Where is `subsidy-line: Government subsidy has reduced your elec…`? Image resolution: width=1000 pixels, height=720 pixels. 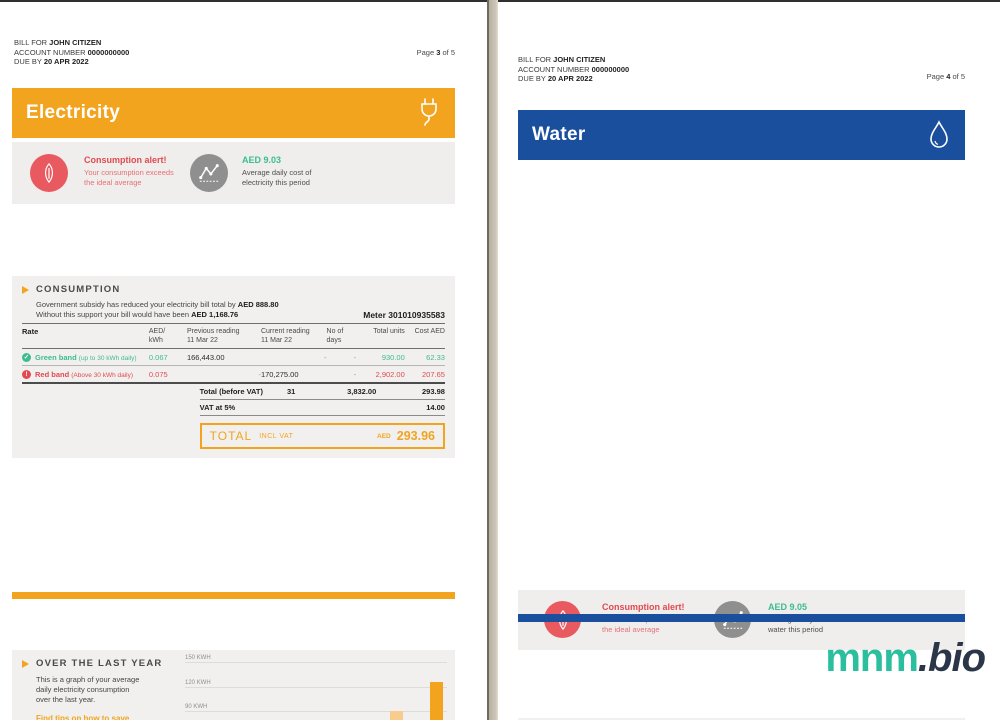
subsidy-line: Government subsidy has reduced your elec… is located at coordinates (157, 304).